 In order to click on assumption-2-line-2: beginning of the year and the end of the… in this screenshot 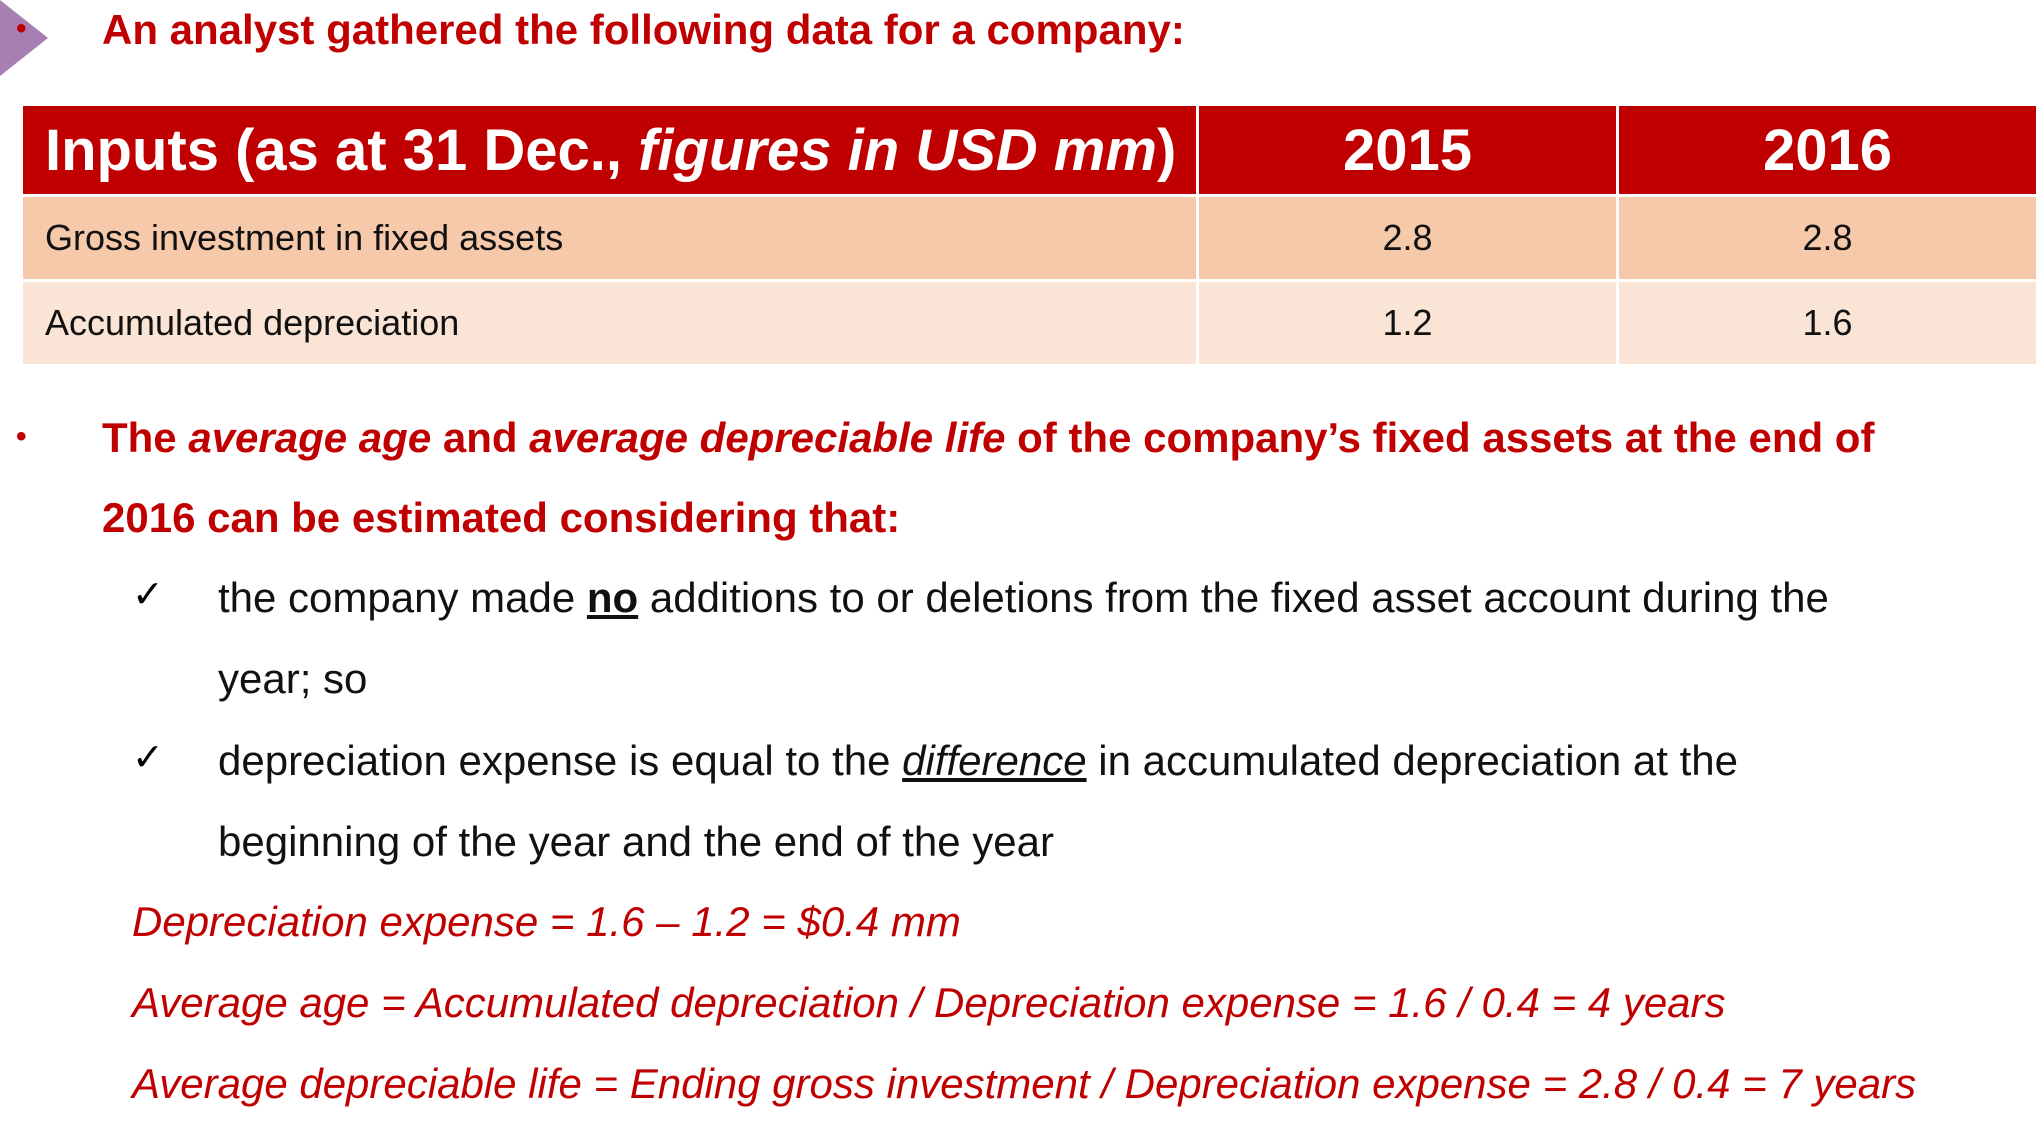, I will do `click(636, 841)`.